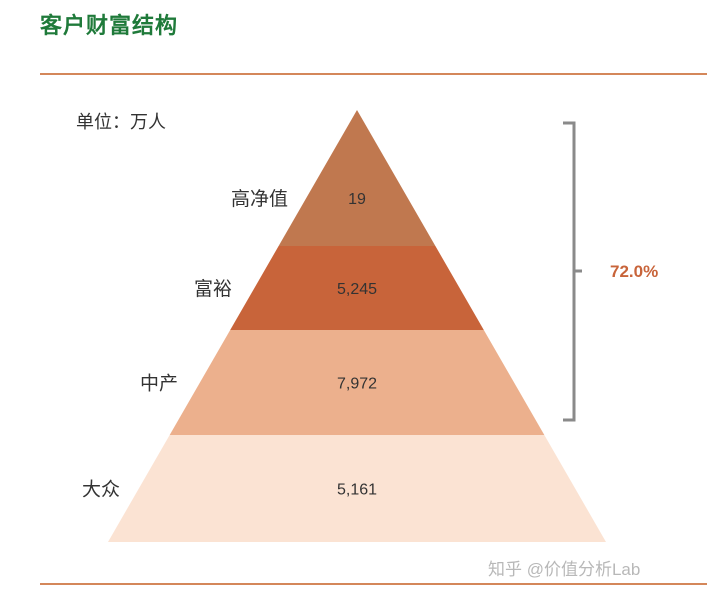 The height and width of the screenshot is (596, 720). I want to click on unit-label: 单位：万人, so click(121, 122).